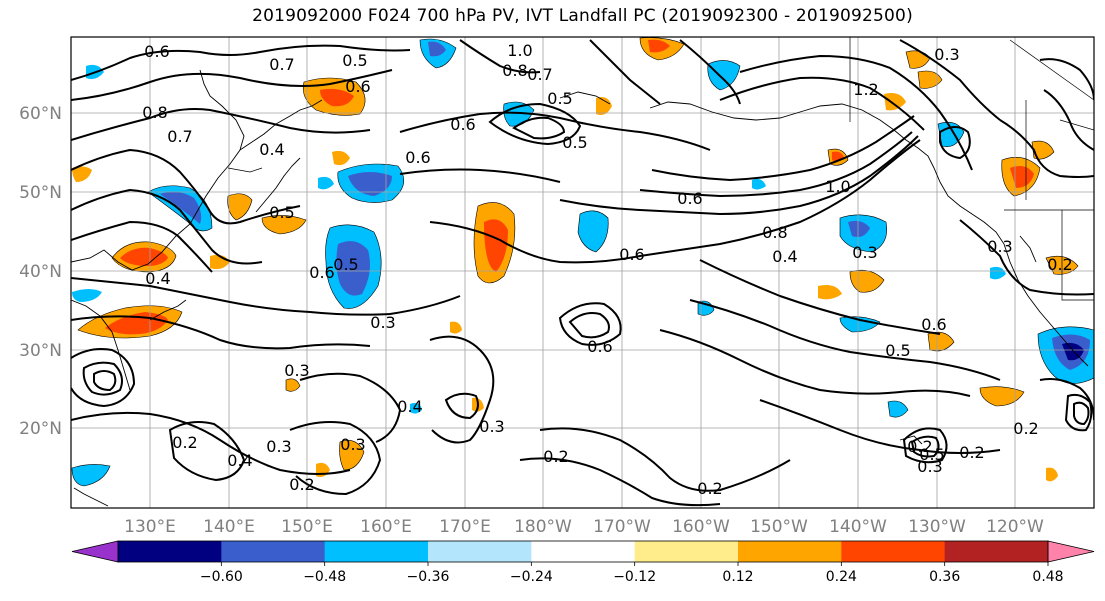 This screenshot has height=601, width=1105. Describe the element at coordinates (841, 577) in the screenshot. I see `colorbar-tick-label: 0.24` at that location.